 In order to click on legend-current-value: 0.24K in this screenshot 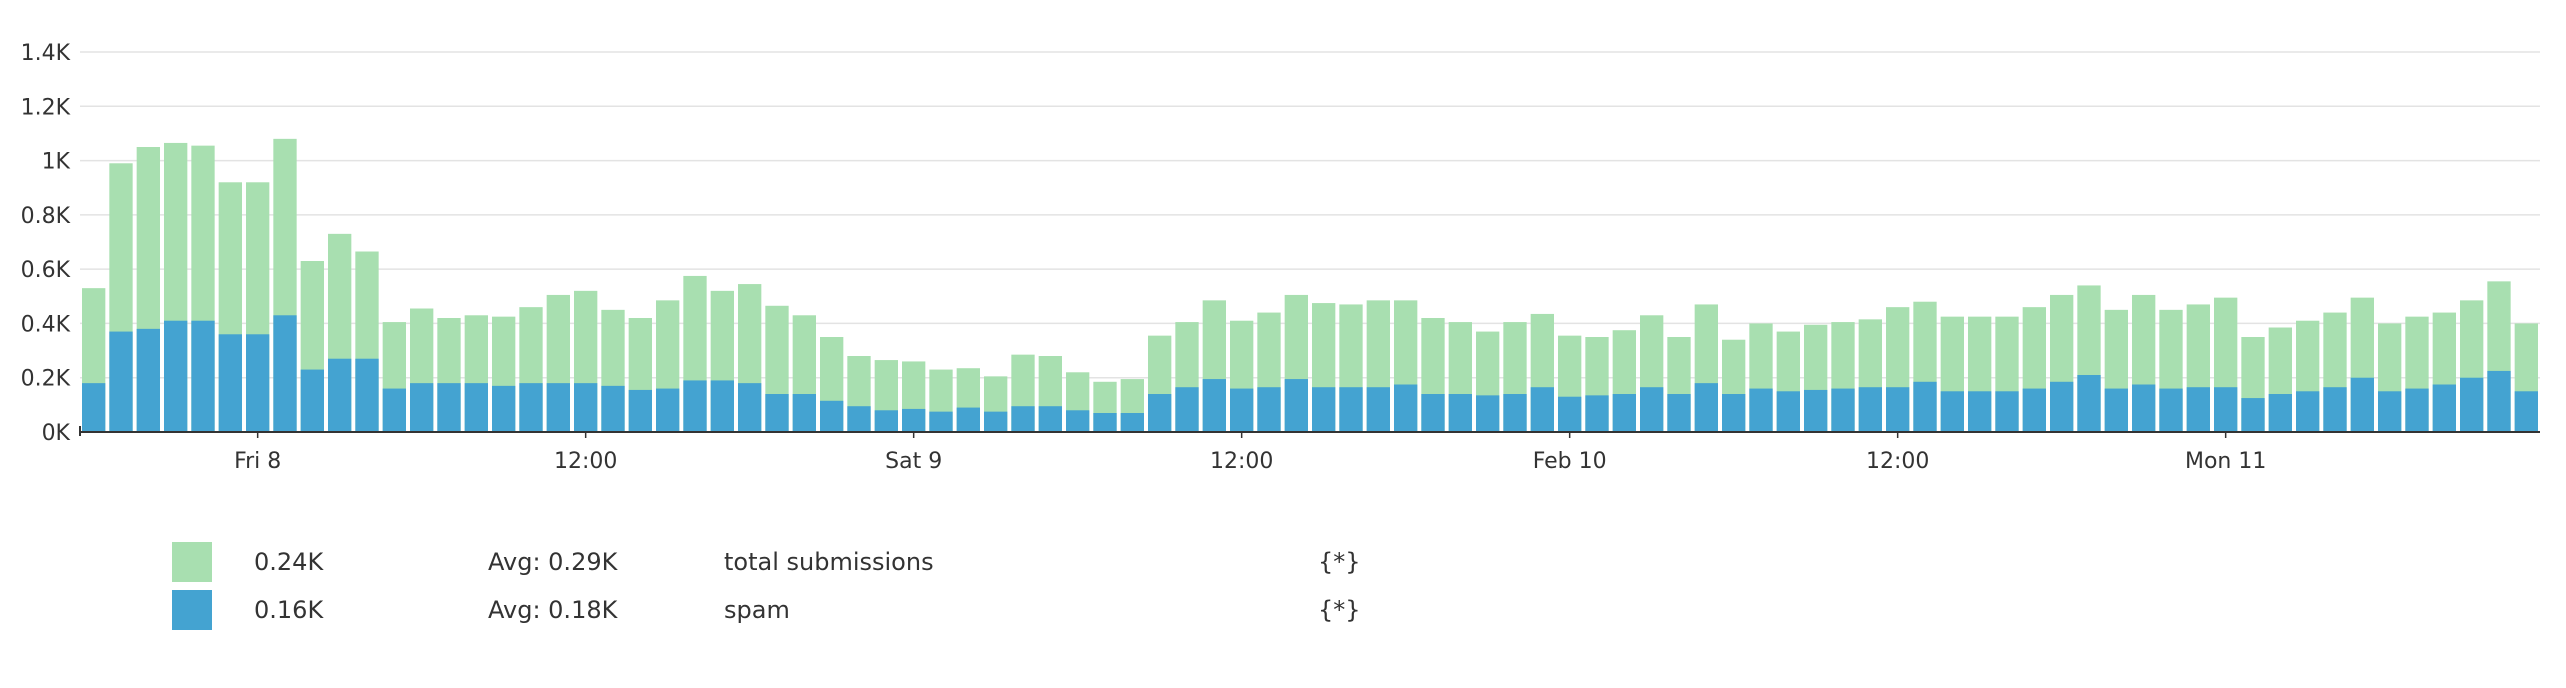, I will do `click(289, 562)`.